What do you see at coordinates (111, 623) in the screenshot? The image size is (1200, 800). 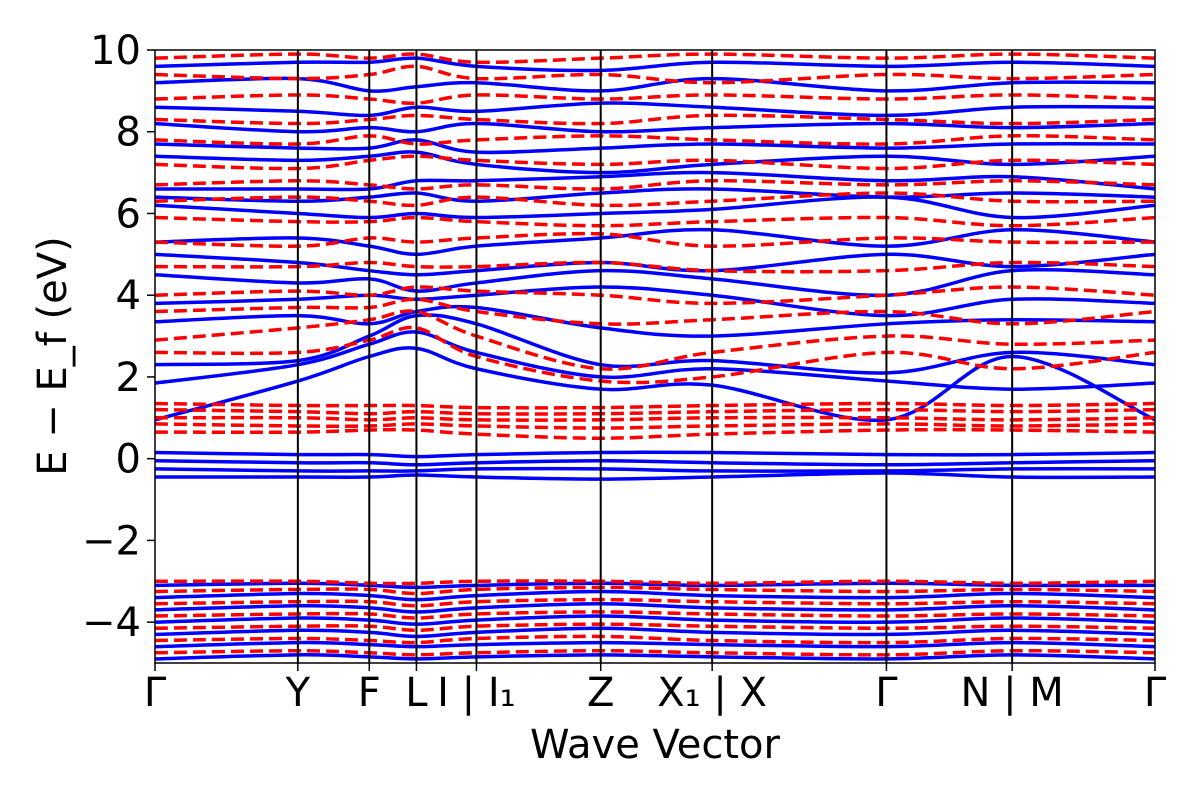 I see `y-tick-label: −4` at bounding box center [111, 623].